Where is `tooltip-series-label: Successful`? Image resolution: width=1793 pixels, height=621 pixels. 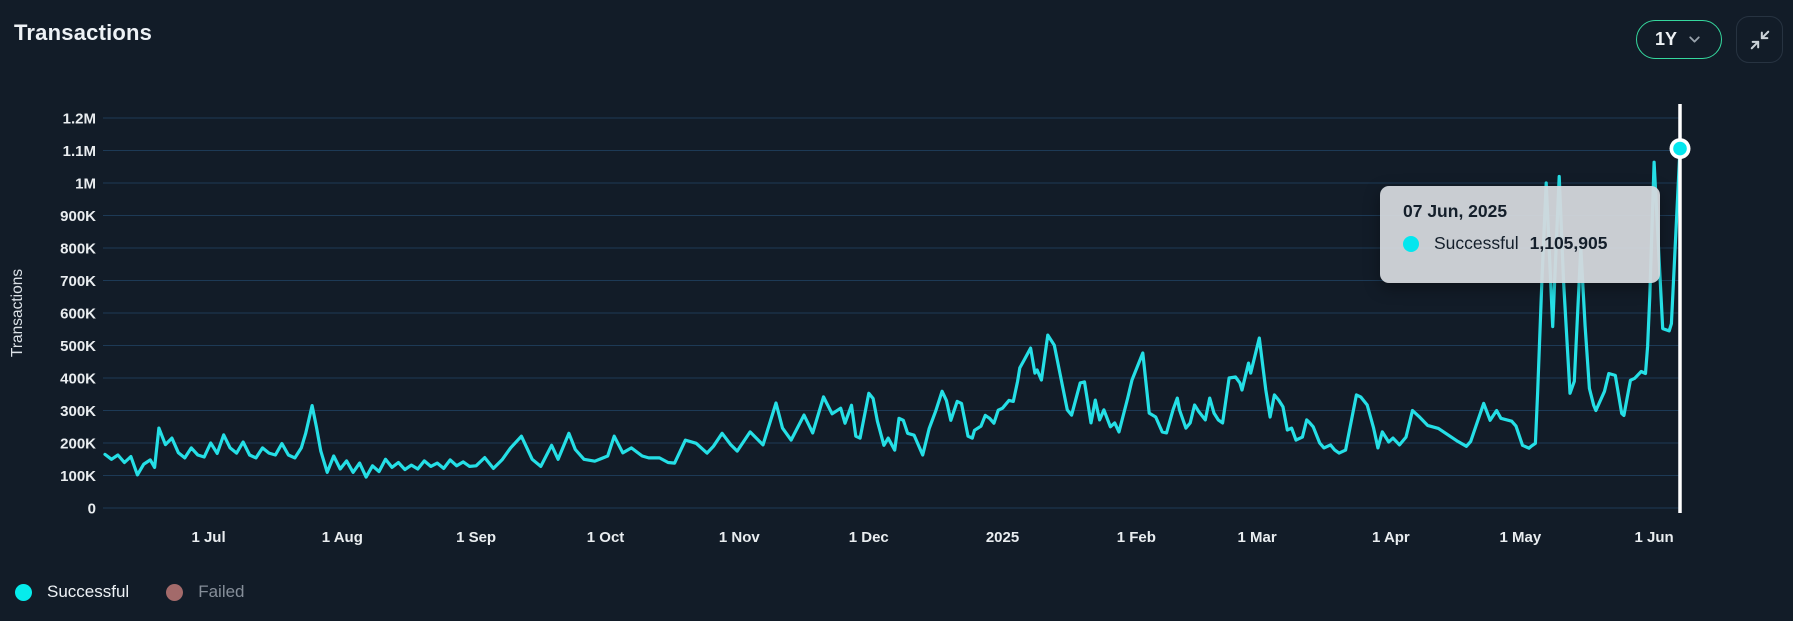 tooltip-series-label: Successful is located at coordinates (1476, 243).